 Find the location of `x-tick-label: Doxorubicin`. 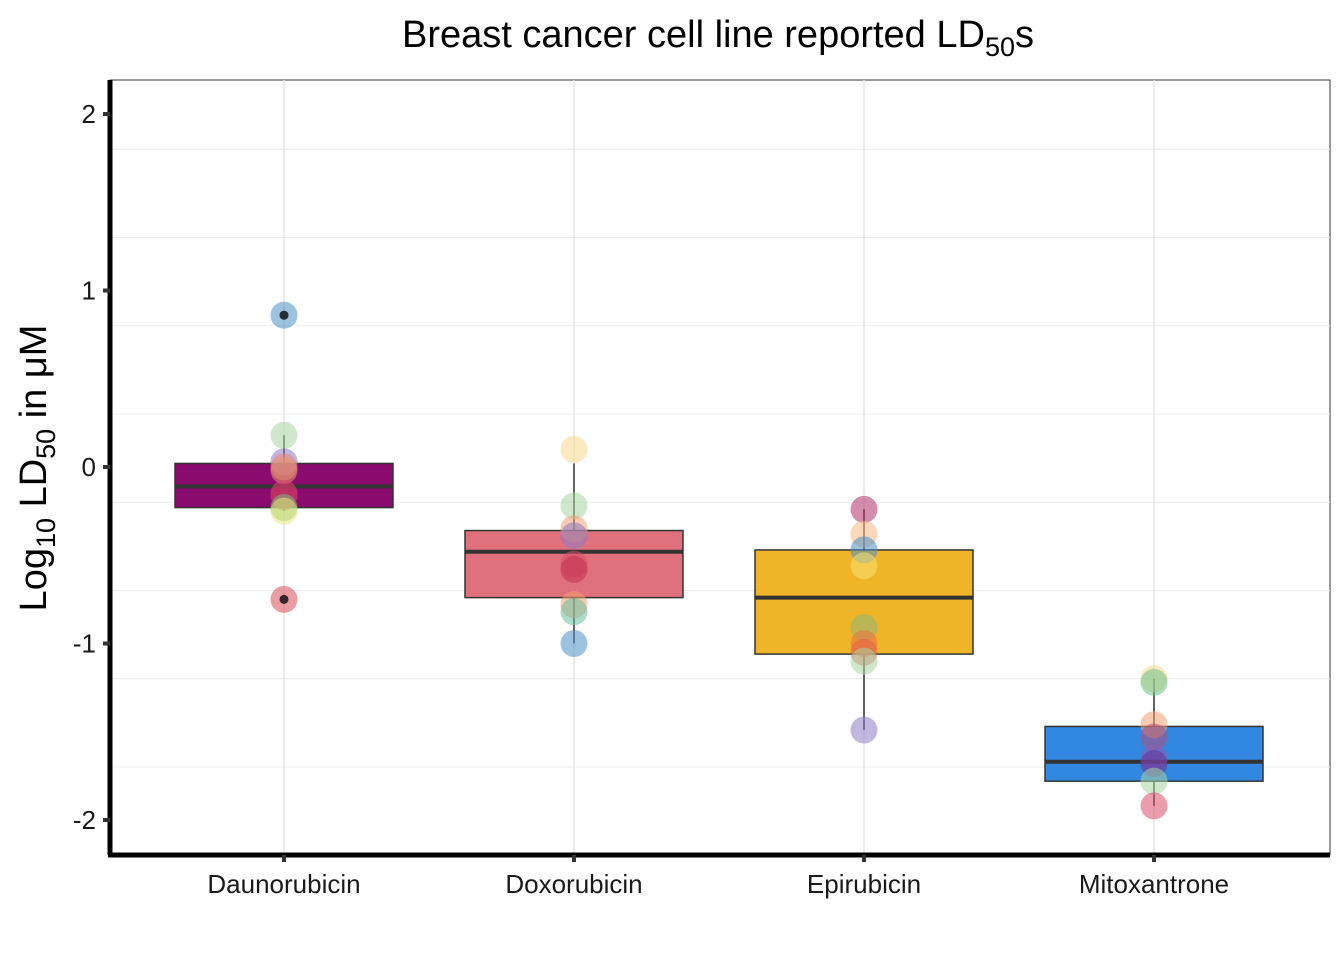

x-tick-label: Doxorubicin is located at coordinates (573, 884).